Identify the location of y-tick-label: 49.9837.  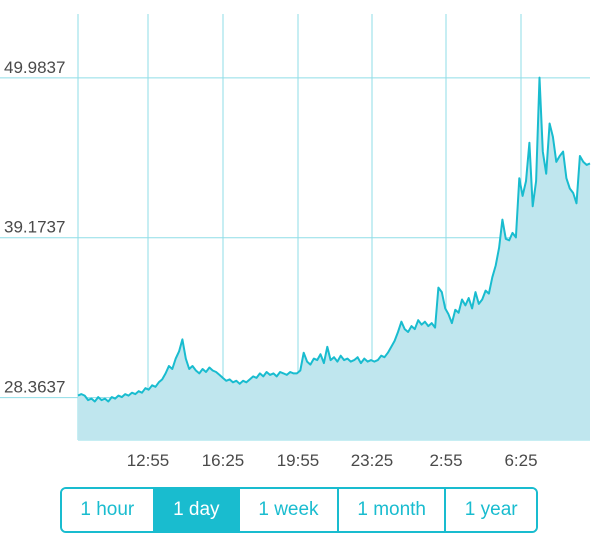
(34, 67).